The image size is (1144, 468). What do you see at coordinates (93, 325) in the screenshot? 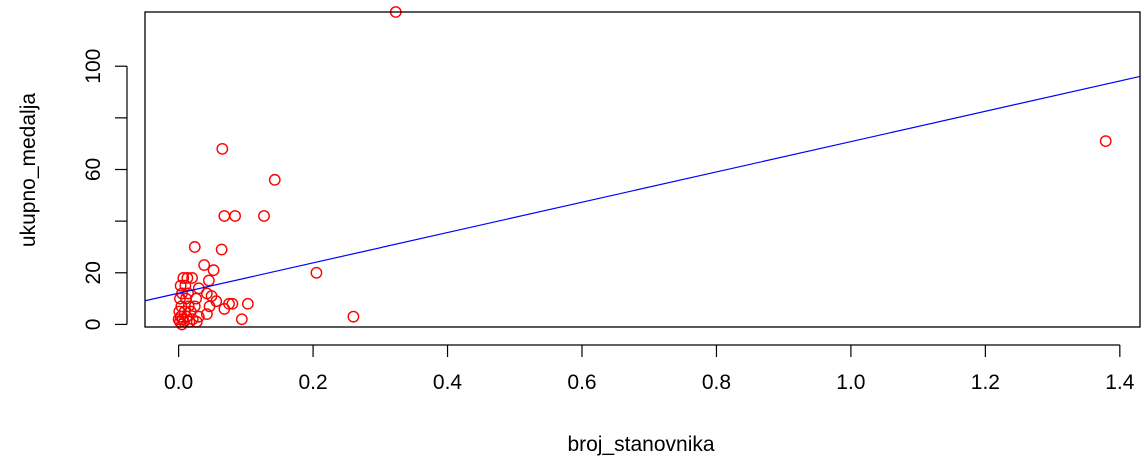
I see `y-tick-label: 0` at bounding box center [93, 325].